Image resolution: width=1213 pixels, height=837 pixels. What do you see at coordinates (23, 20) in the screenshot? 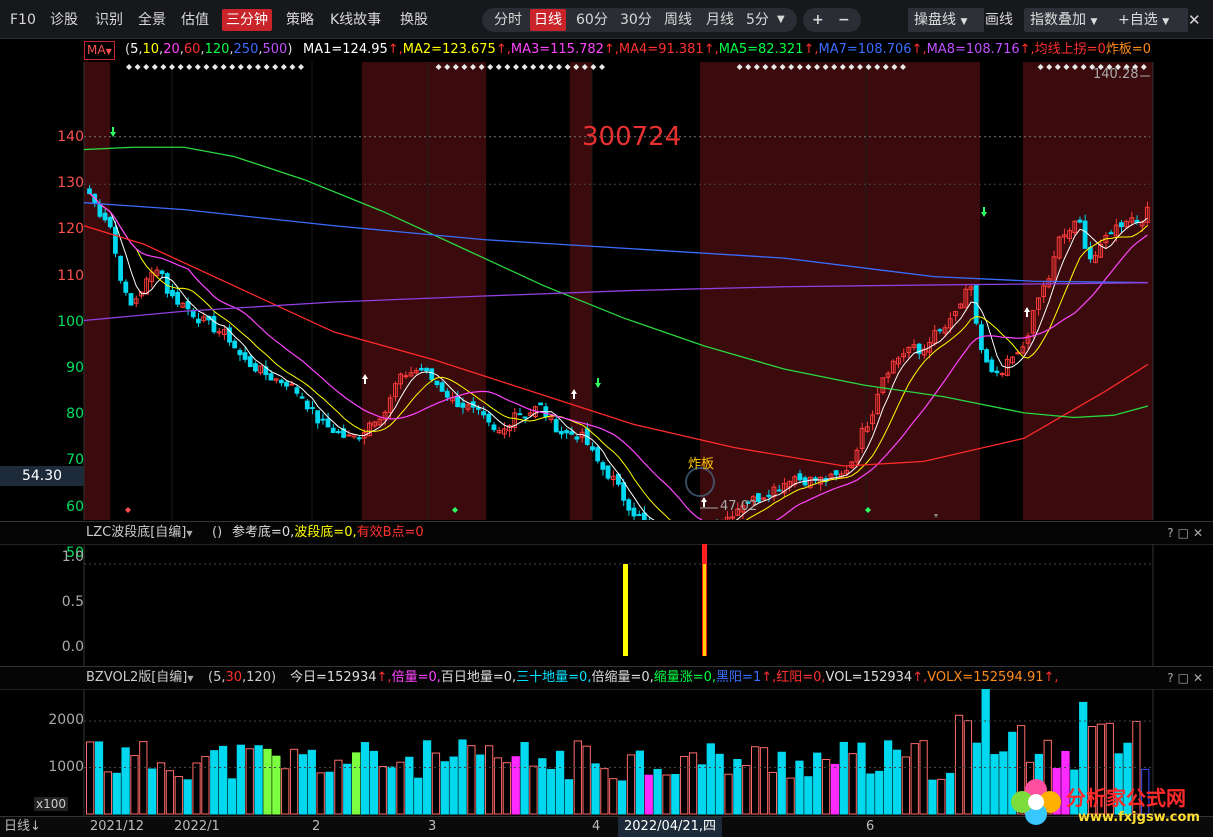
I see `tab-f10: F10` at bounding box center [23, 20].